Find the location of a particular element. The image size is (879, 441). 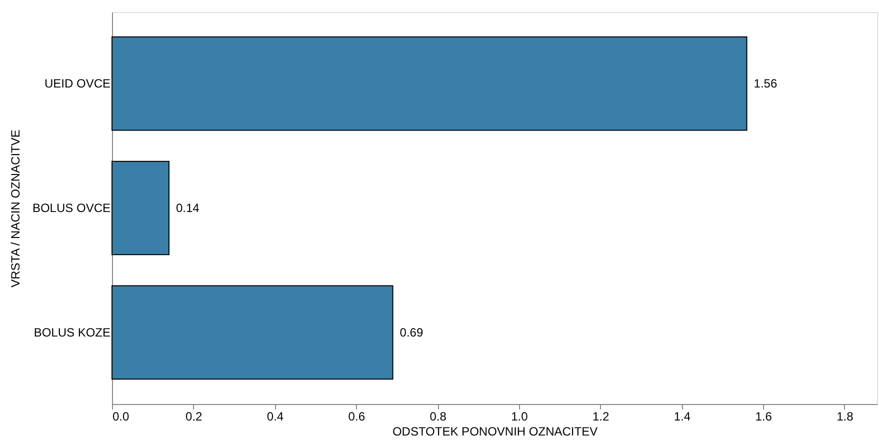

x-tick-label: 0.0 is located at coordinates (121, 417).